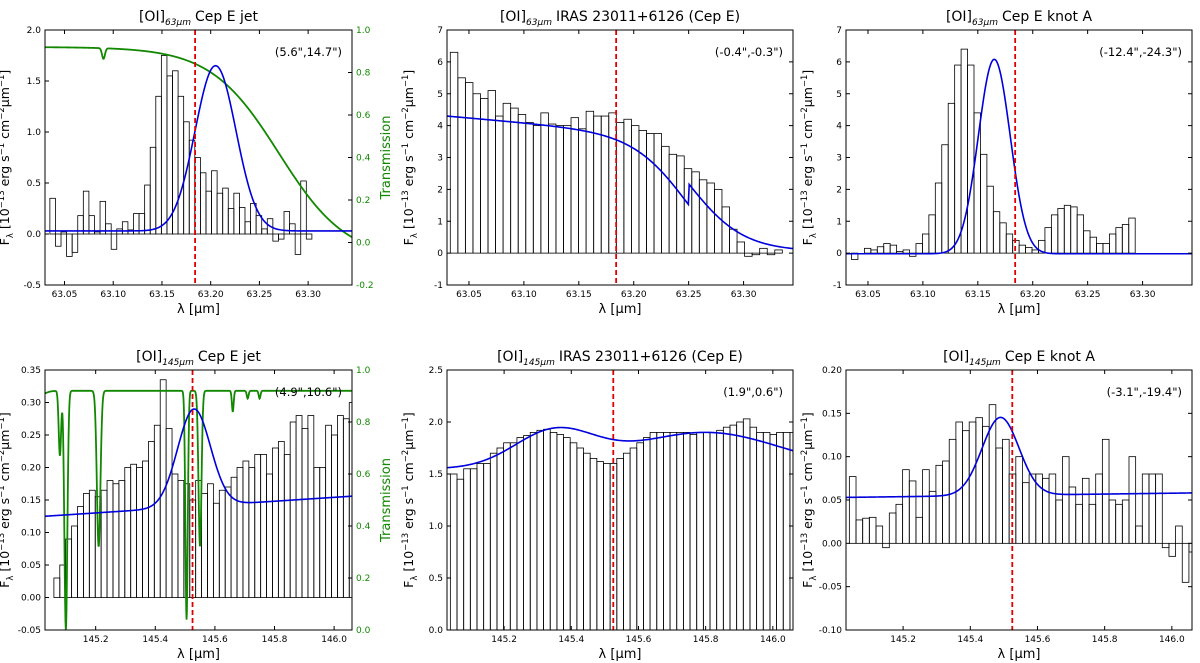  I want to click on transmission-curve, so click(198, 509).